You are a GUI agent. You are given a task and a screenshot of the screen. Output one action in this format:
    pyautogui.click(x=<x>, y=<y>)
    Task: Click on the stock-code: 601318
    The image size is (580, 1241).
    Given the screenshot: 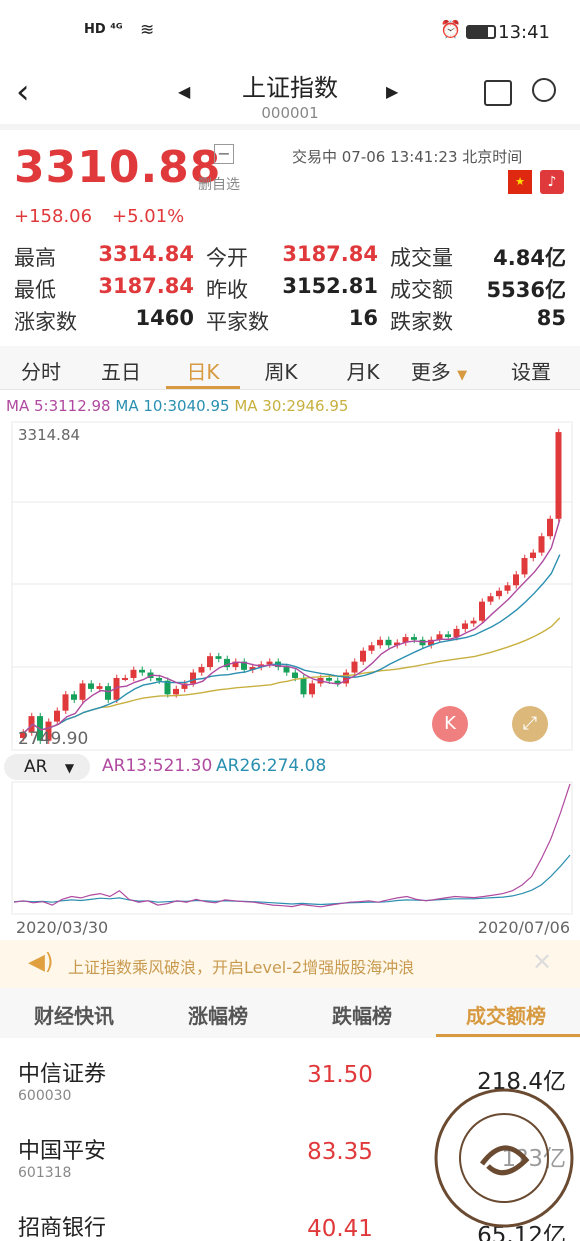 What is the action you would take?
    pyautogui.click(x=45, y=1173)
    